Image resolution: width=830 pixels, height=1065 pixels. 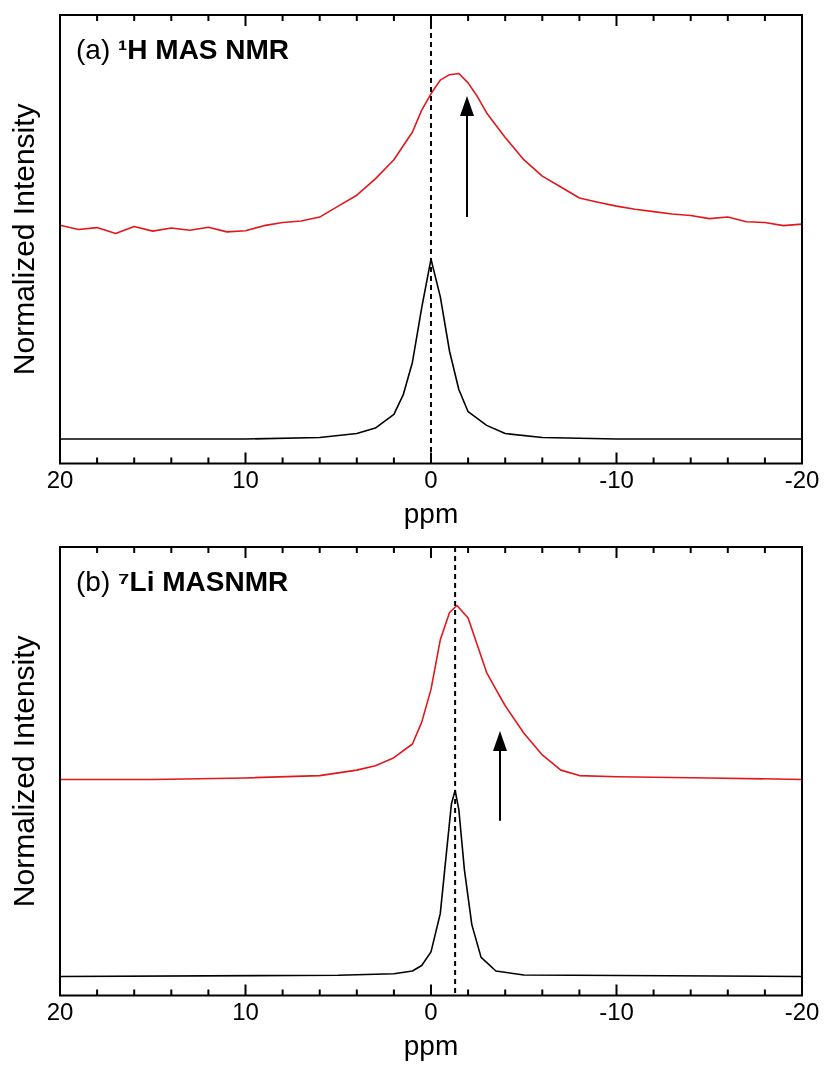 I want to click on chart-title: (a) ¹H MAS NMR, so click(x=183, y=49).